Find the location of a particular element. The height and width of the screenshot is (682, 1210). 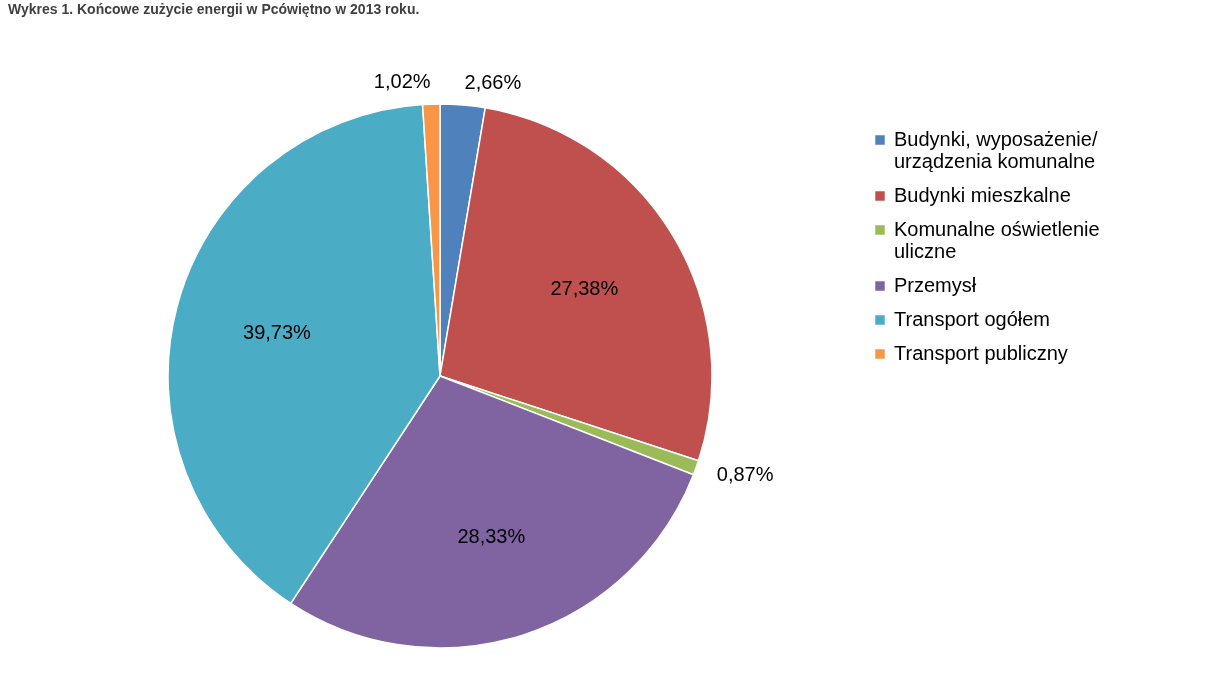

data-label: 2,66% is located at coordinates (493, 82).